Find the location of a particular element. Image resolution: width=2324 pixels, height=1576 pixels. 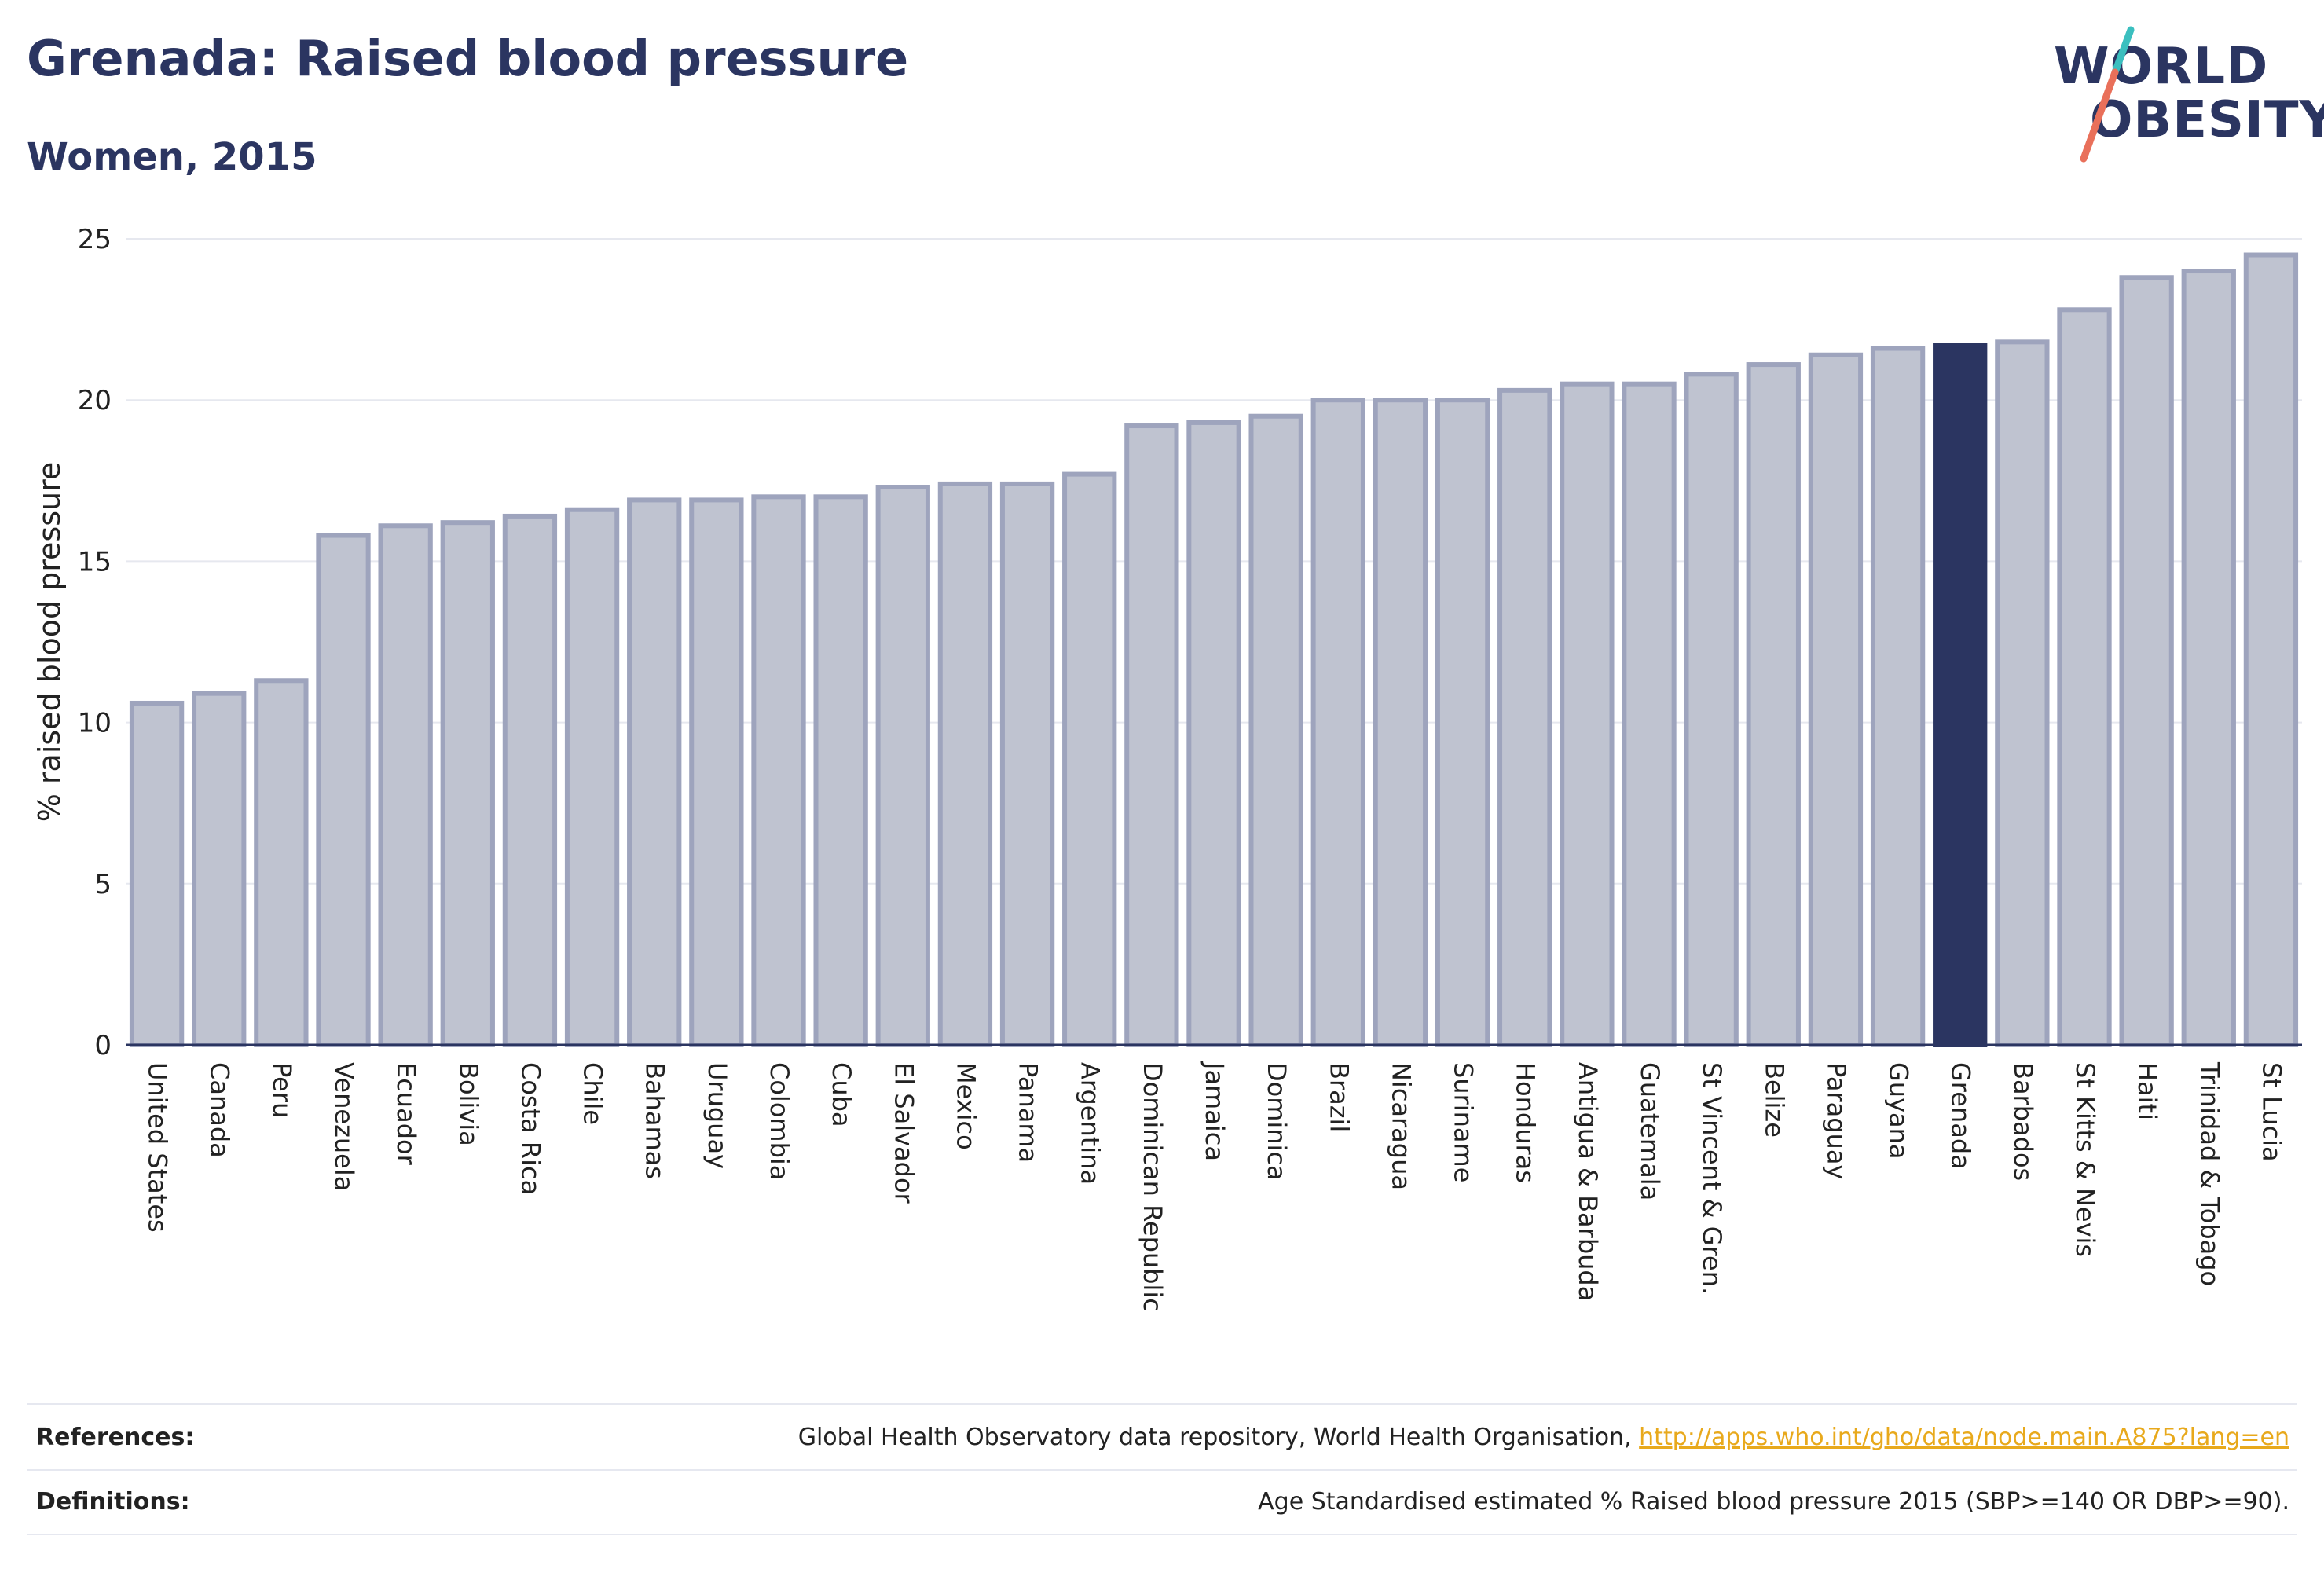

x-tick-label: El Salvador is located at coordinates (903, 1133).